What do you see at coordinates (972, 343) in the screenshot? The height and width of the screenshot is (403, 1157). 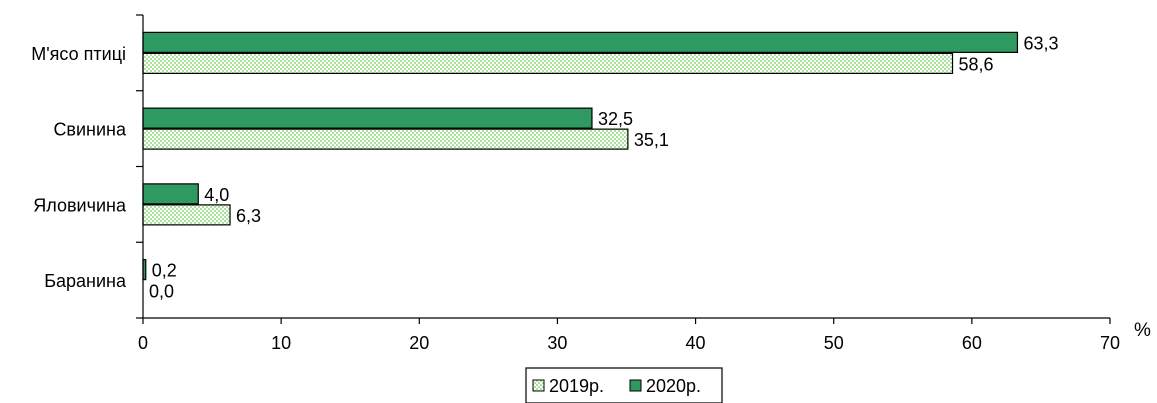 I see `x-tick-label: 60` at bounding box center [972, 343].